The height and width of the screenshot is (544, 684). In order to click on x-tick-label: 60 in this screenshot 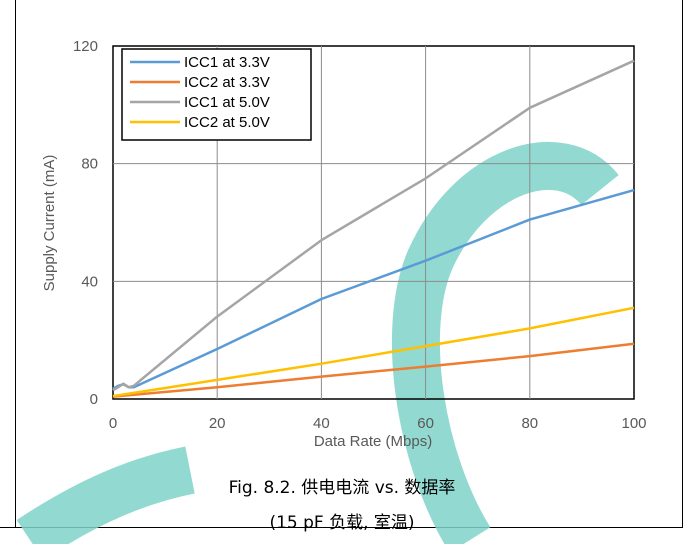, I will do `click(425, 423)`.